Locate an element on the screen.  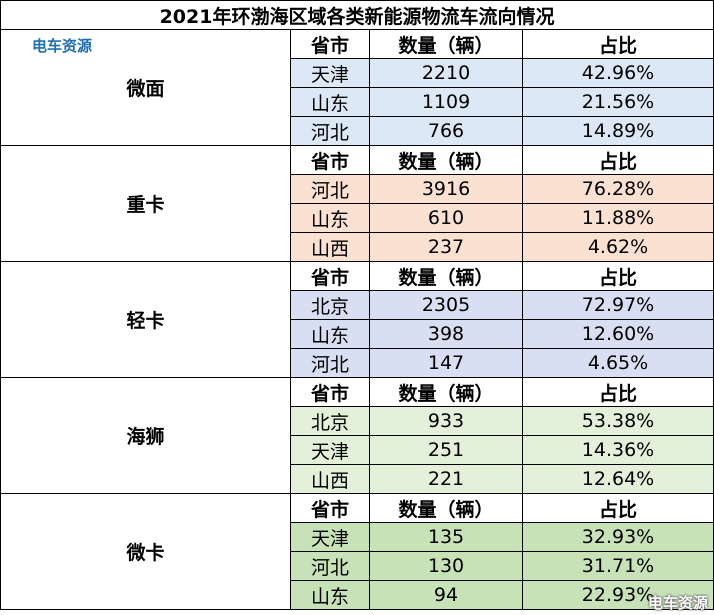
count-cell: 221 is located at coordinates (446, 479).